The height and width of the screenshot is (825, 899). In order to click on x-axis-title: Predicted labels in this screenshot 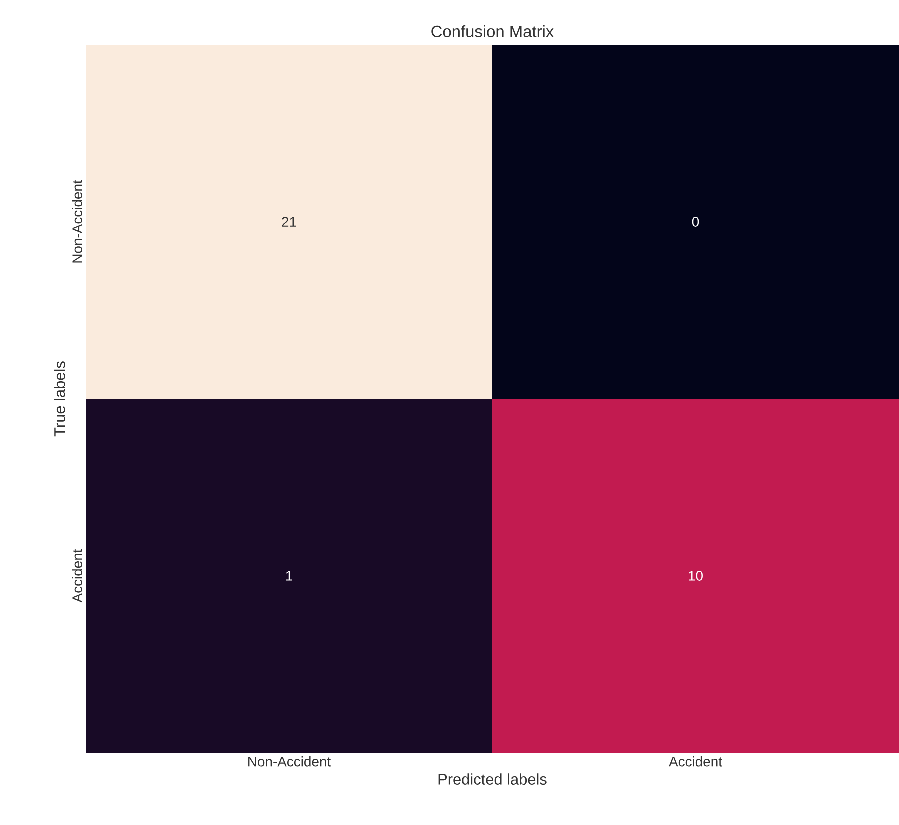, I will do `click(492, 779)`.